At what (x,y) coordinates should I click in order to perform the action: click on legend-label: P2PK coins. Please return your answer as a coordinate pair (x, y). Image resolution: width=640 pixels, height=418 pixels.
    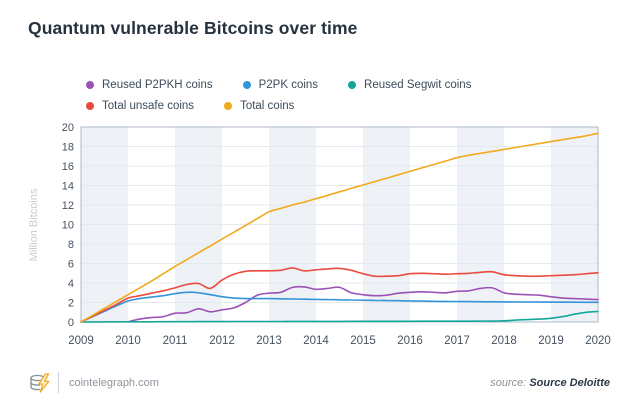
    Looking at the image, I should click on (288, 84).